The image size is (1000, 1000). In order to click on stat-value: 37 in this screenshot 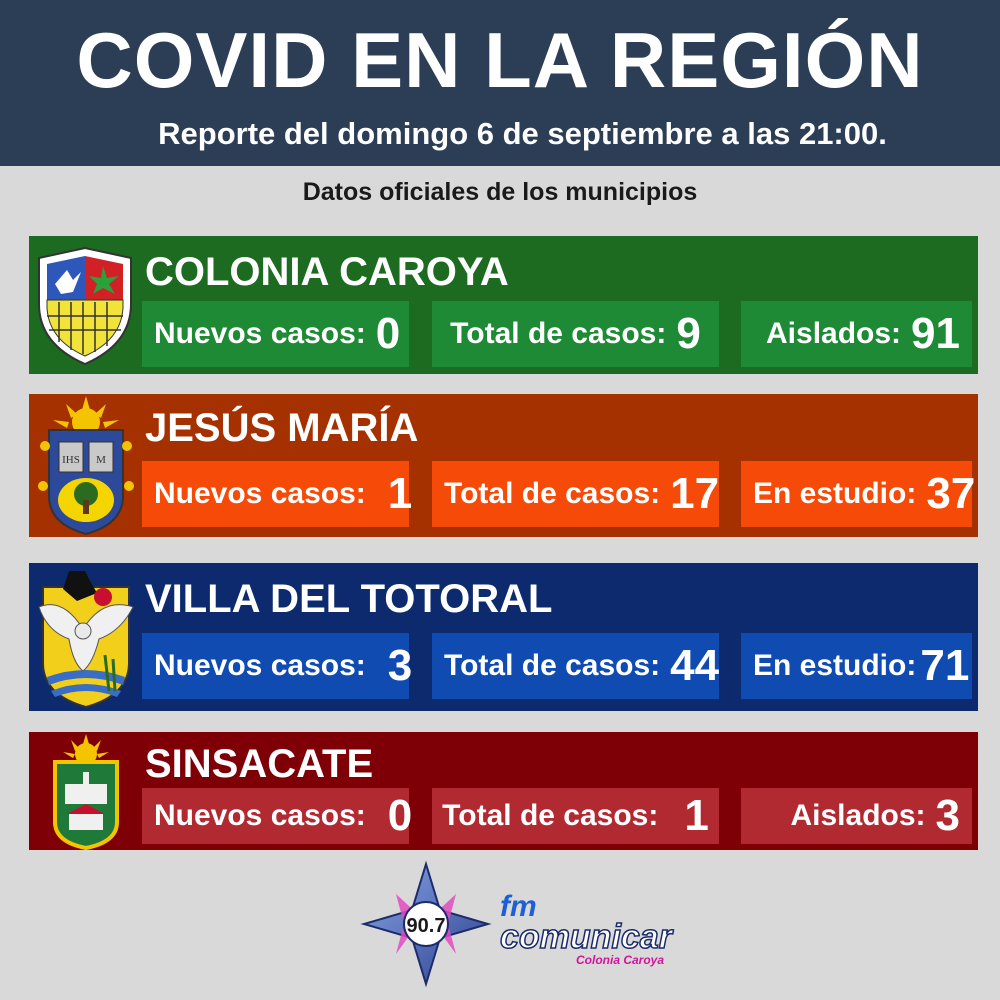, I will do `click(951, 493)`.